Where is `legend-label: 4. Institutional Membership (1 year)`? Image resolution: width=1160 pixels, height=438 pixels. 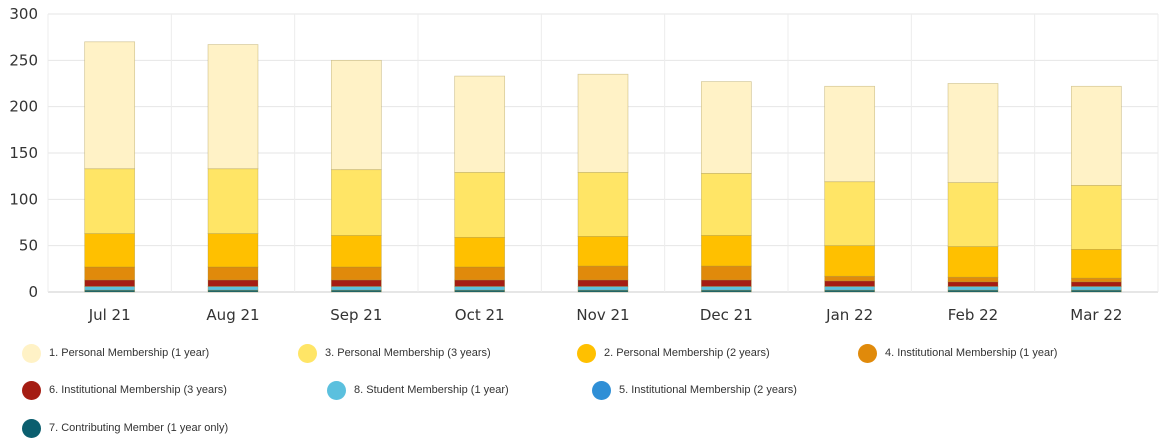 legend-label: 4. Institutional Membership (1 year) is located at coordinates (971, 353).